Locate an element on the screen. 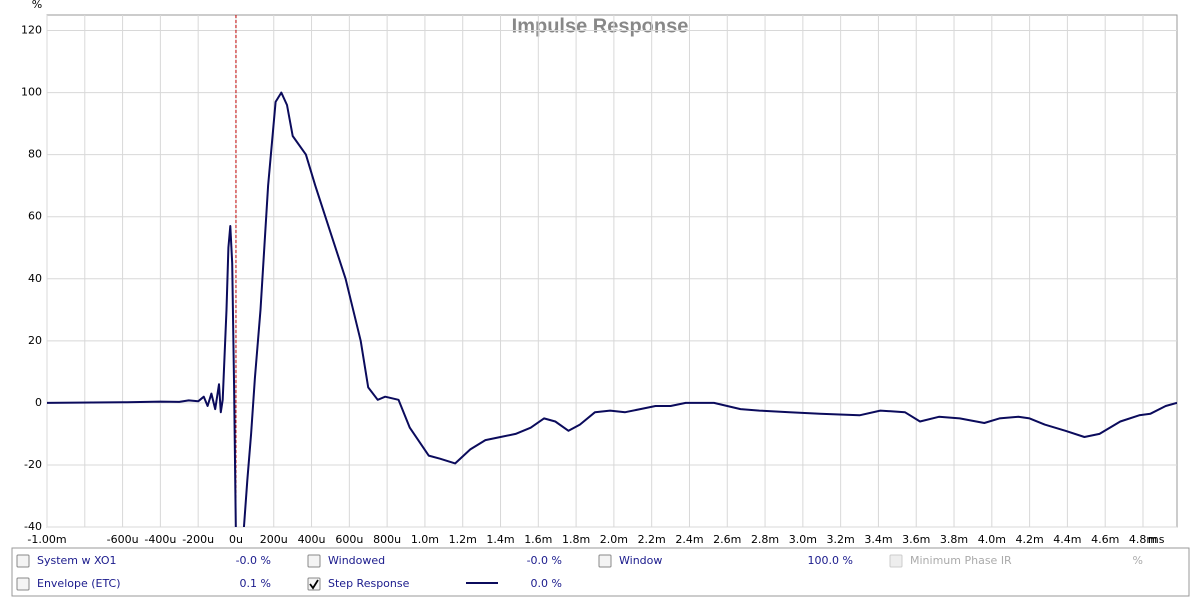 Image resolution: width=1200 pixels, height=598 pixels. x-tick-label: 1.0m is located at coordinates (425, 539).